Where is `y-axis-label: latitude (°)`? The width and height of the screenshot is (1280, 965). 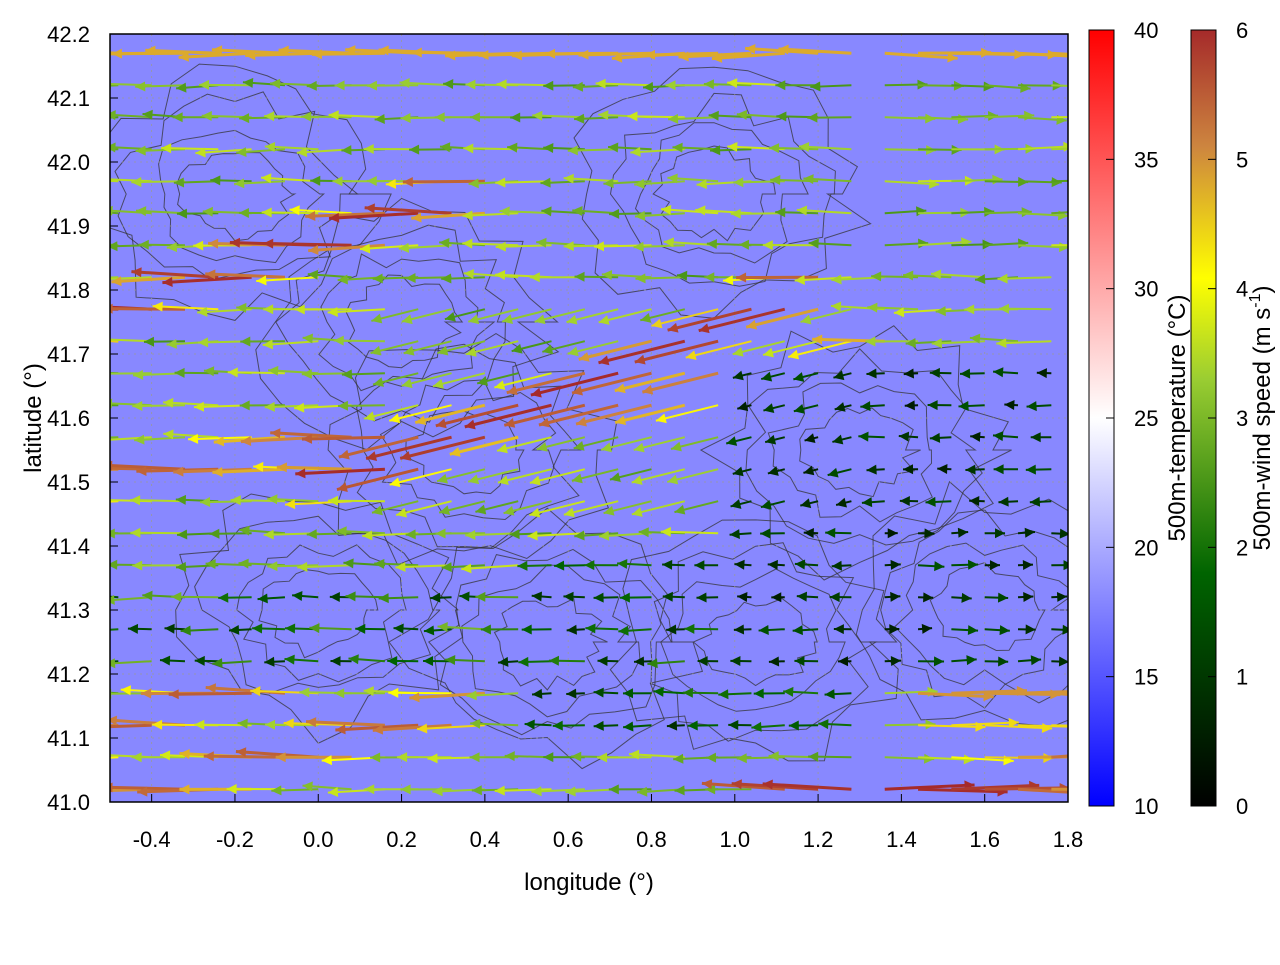 y-axis-label: latitude (°) is located at coordinates (33, 418).